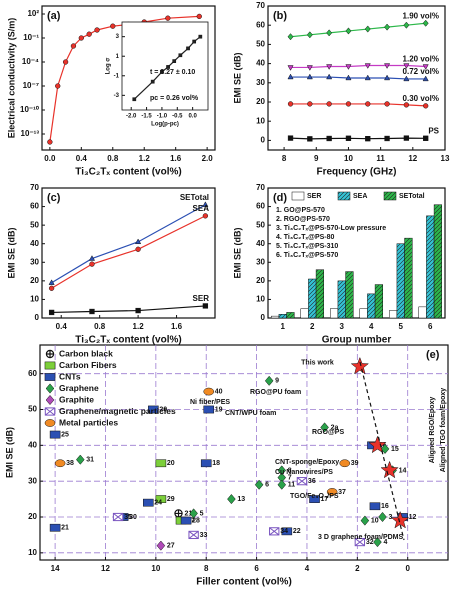  What do you see at coordinates (256, 568) in the screenshot?
I see `x-tick-label: 6` at bounding box center [256, 568].